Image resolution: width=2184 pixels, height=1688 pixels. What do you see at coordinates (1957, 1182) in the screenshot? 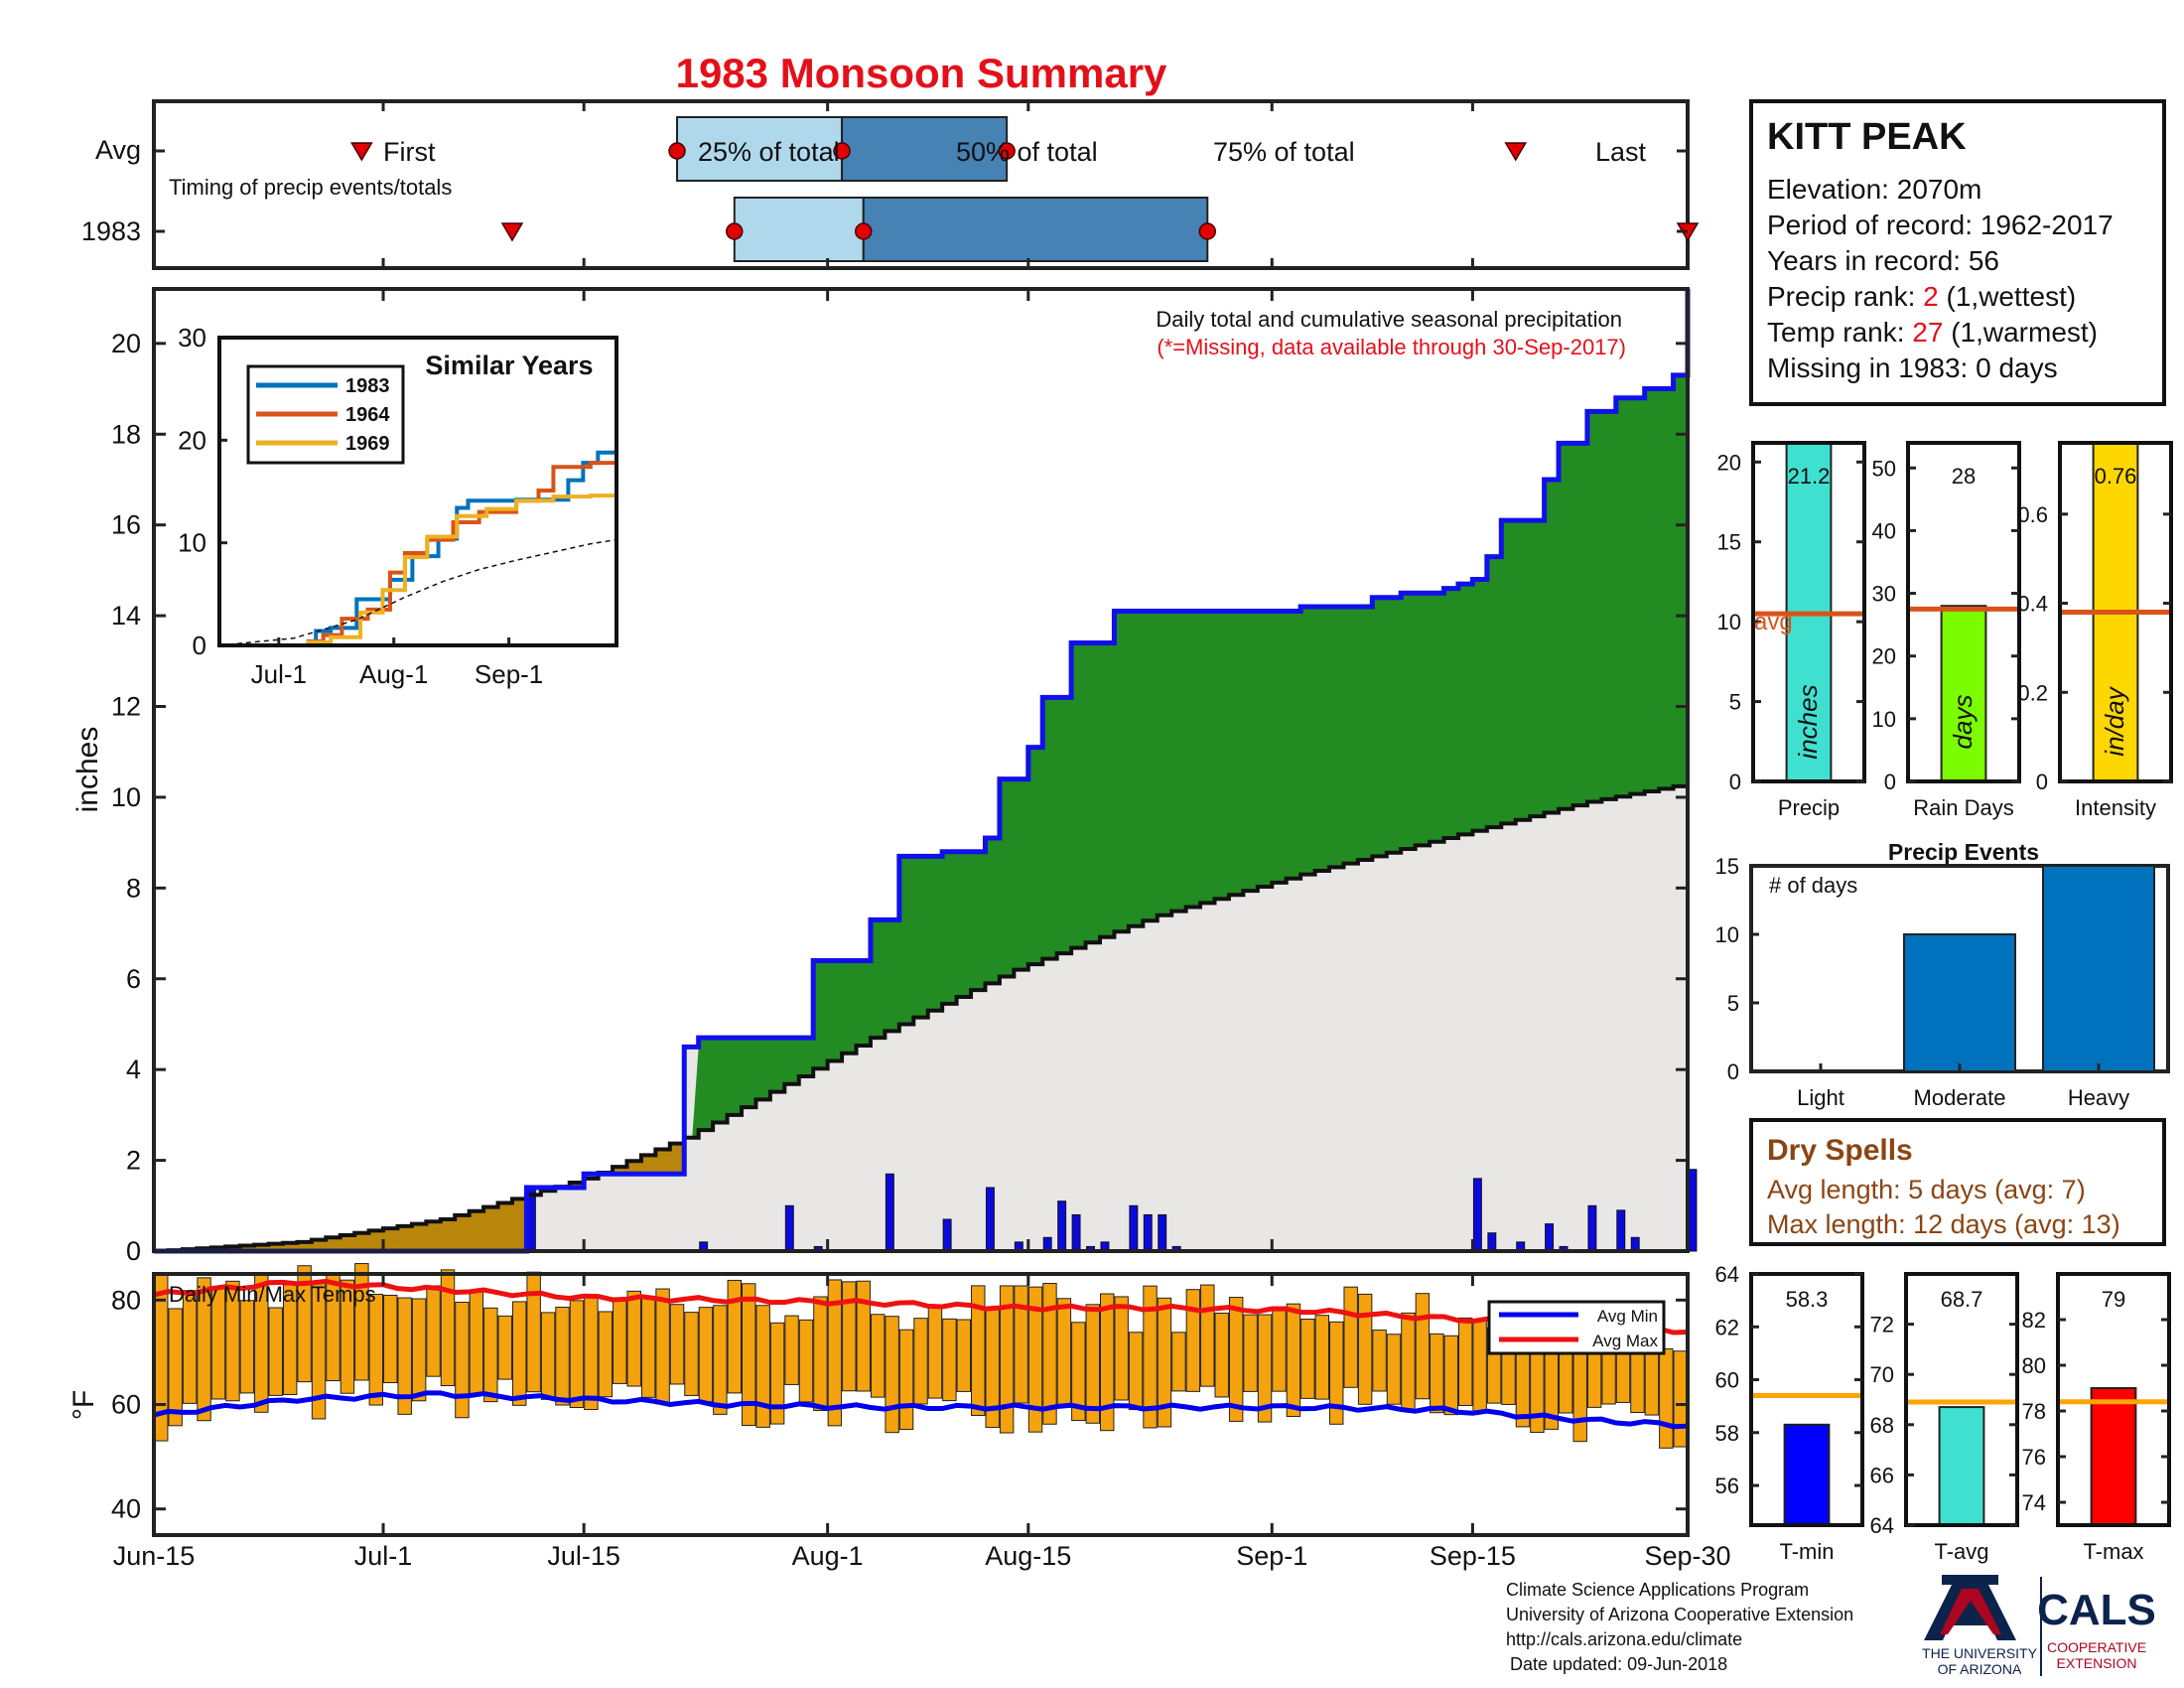
I see `dry-spells-frame` at bounding box center [1957, 1182].